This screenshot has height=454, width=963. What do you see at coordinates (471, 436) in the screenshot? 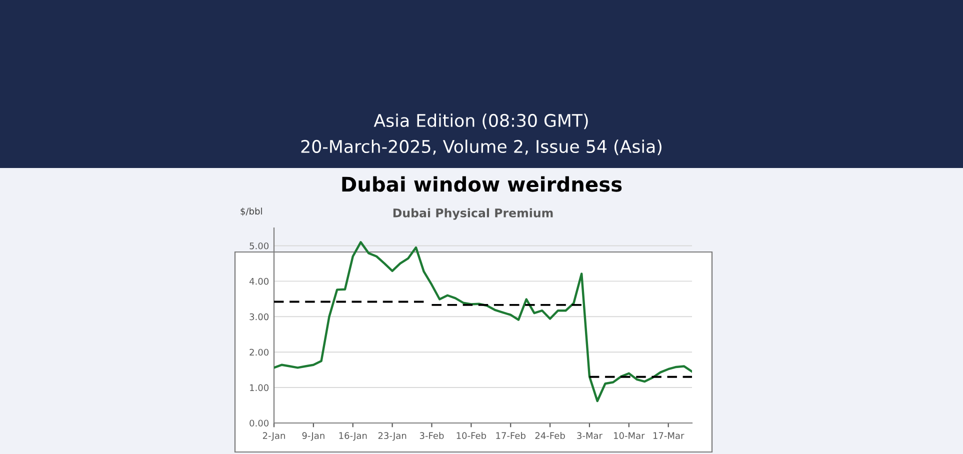
I see `x-tick-label: 10-Feb` at bounding box center [471, 436].